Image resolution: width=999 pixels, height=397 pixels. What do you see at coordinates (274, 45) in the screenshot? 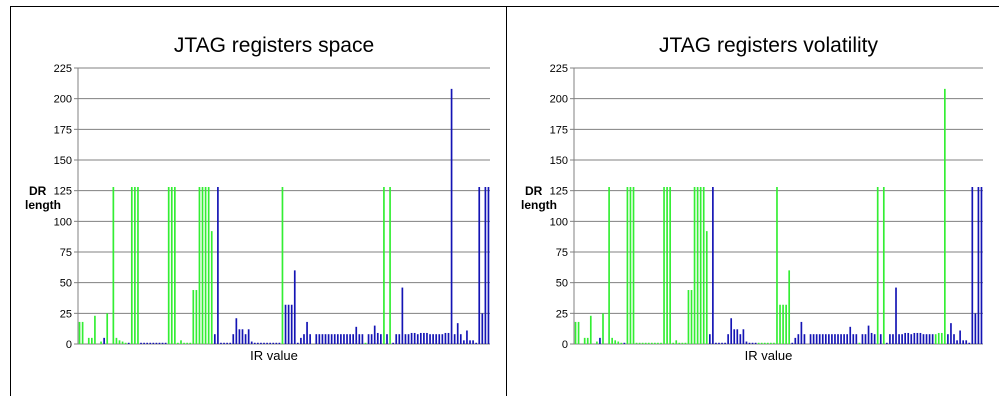
I see `chart-title: JTAG registers space` at bounding box center [274, 45].